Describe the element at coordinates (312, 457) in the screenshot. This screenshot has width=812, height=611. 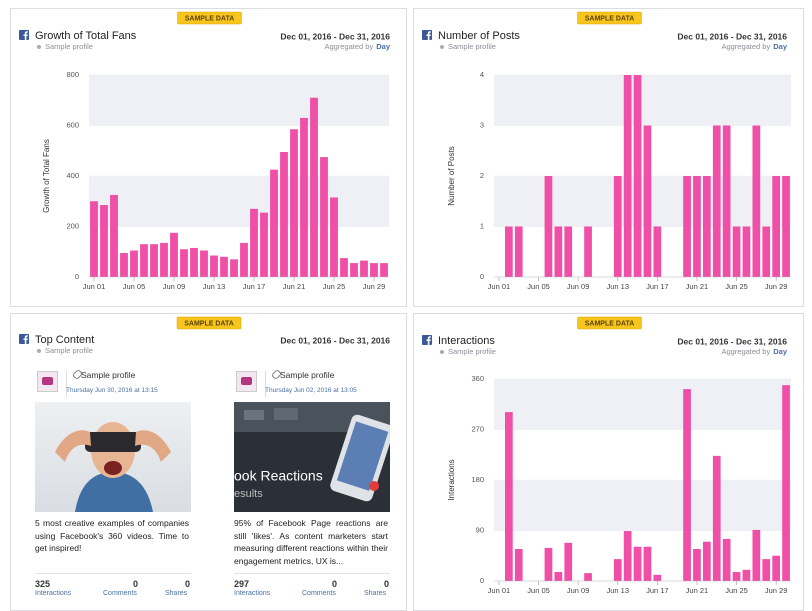
I see `post-image: ook Reactions esults` at that location.